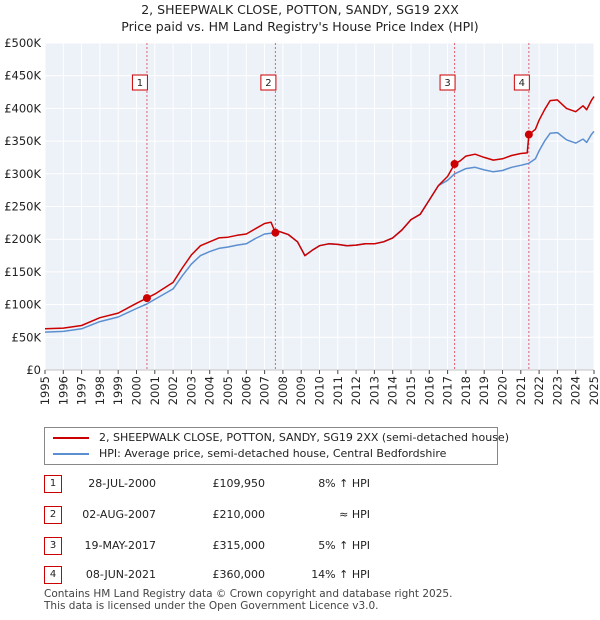 This screenshot has width=600, height=620. I want to click on transaction-hpi-compare: ≈ HPI, so click(354, 514).